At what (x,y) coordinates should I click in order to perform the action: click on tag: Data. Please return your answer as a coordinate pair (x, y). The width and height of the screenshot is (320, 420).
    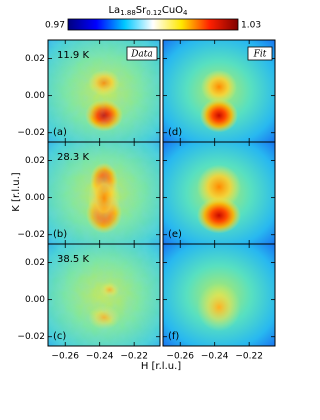
    Looking at the image, I should click on (141, 55).